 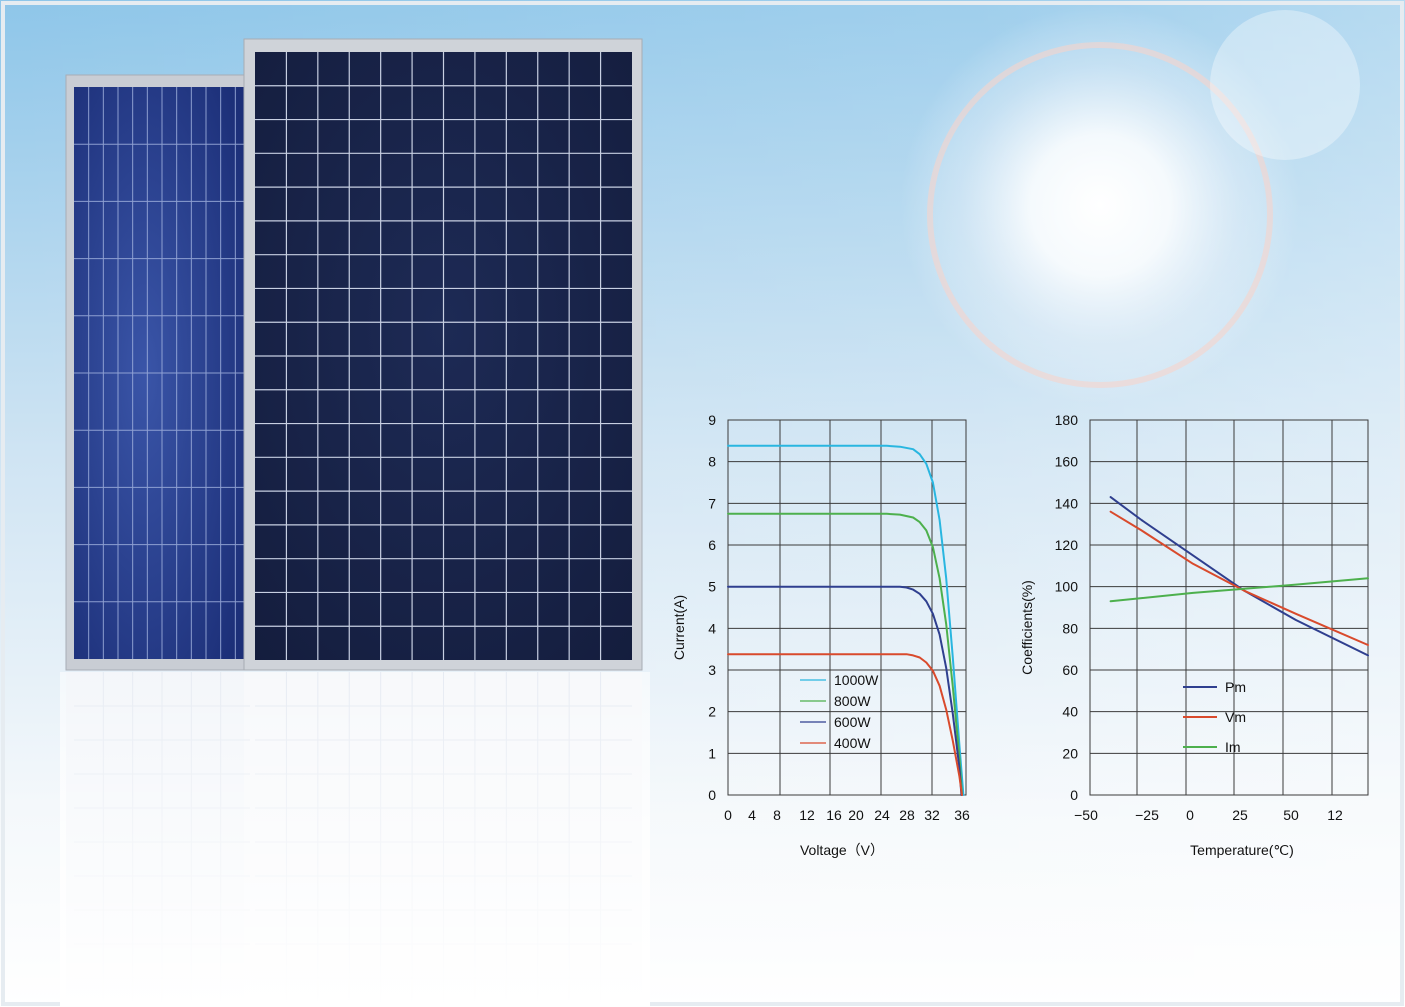 I want to click on y-tick-label: 100, so click(x=1067, y=587).